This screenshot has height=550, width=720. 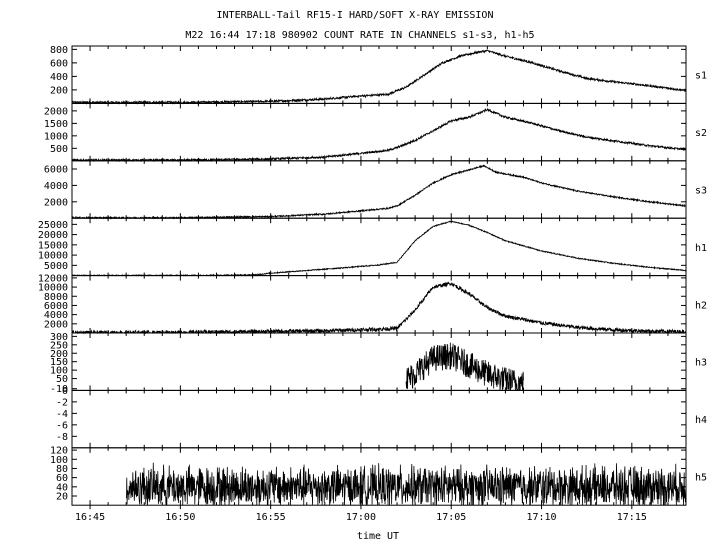 What do you see at coordinates (59, 389) in the screenshot?
I see `y-tick-label-h3: -10` at bounding box center [59, 389].